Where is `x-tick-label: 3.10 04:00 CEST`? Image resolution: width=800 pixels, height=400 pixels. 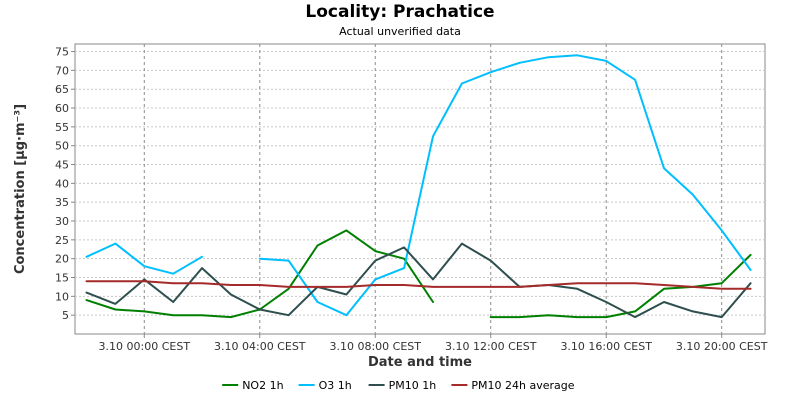
x-tick-label: 3.10 04:00 CEST is located at coordinates (260, 346).